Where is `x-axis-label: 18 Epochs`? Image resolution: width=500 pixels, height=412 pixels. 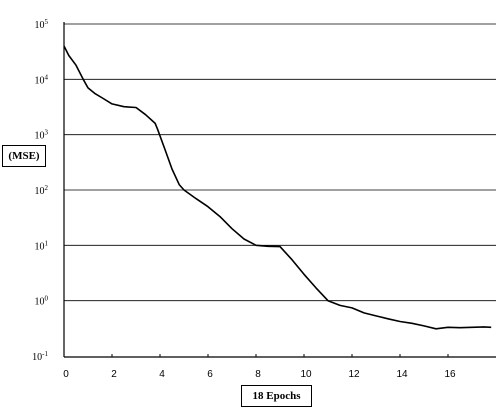 x-axis-label: 18 Epochs is located at coordinates (276, 396).